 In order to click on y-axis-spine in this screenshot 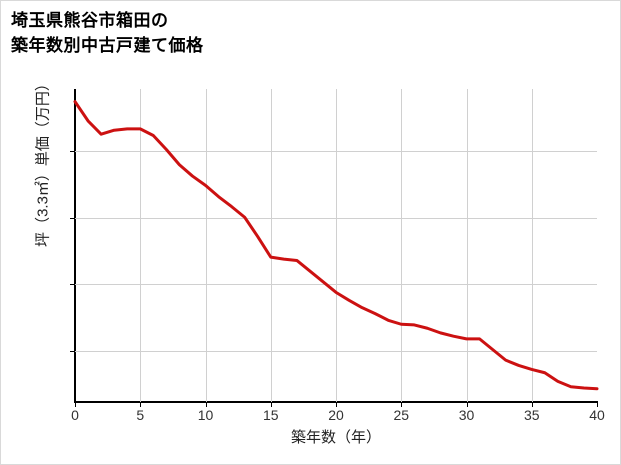, I will do `click(75, 245)`.